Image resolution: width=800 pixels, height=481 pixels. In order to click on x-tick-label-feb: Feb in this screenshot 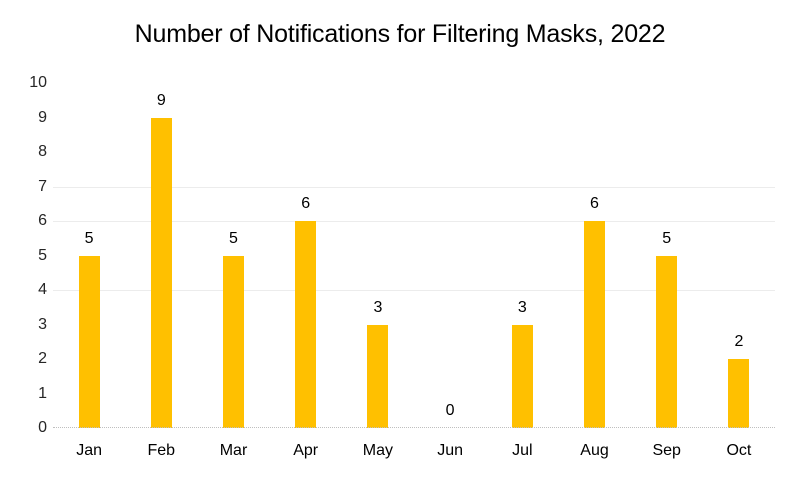, I will do `click(161, 450)`.